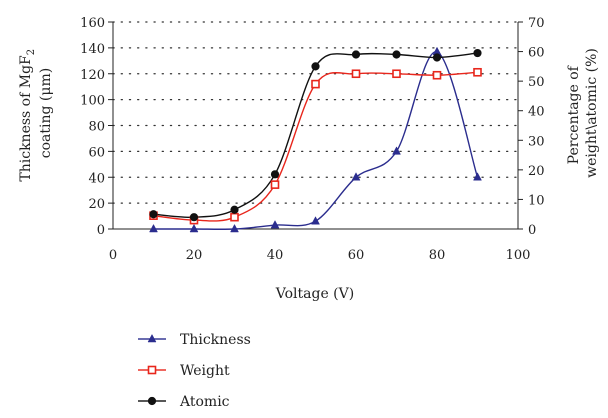 This screenshot has width=608, height=418. I want to click on thickness-legend-marker, so click(152, 338).